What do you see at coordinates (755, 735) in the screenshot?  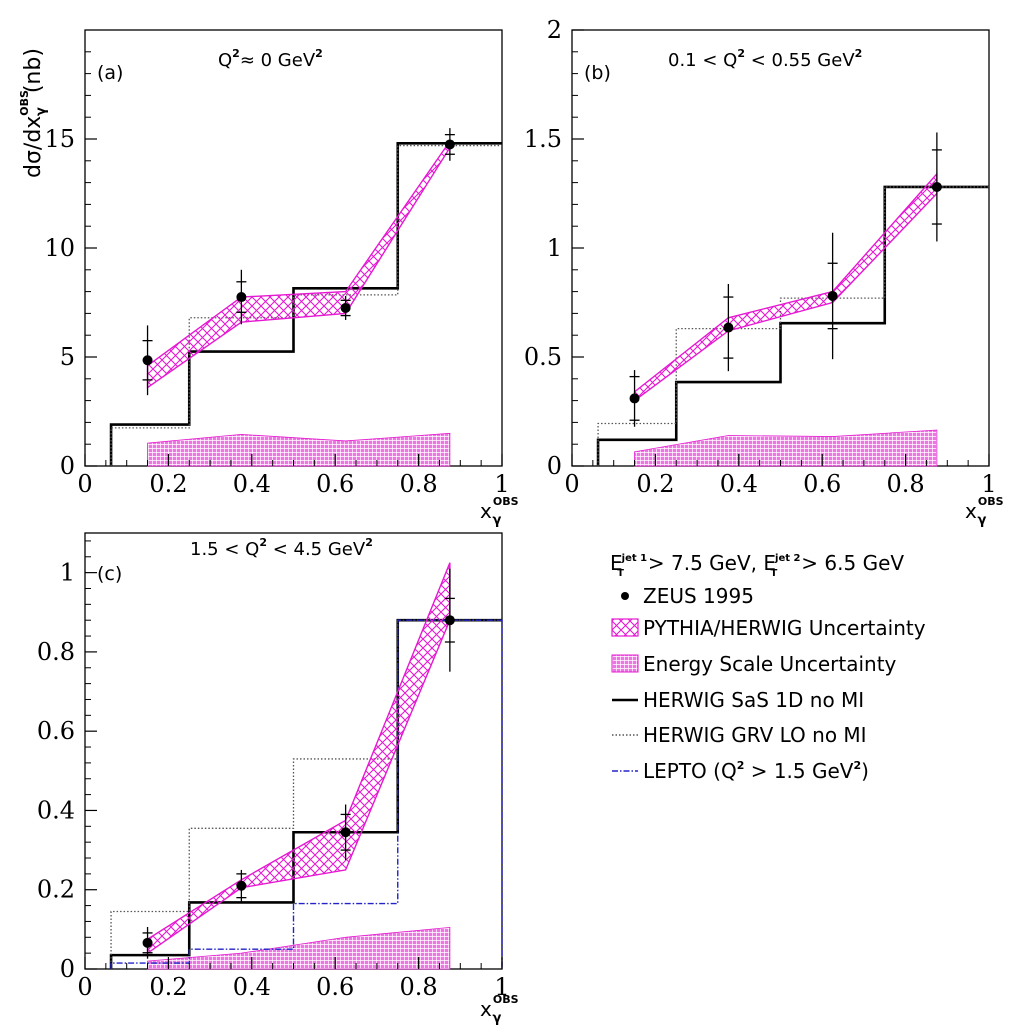 I see `legend-label-grv: HERWIG GRV LO no MI` at bounding box center [755, 735].